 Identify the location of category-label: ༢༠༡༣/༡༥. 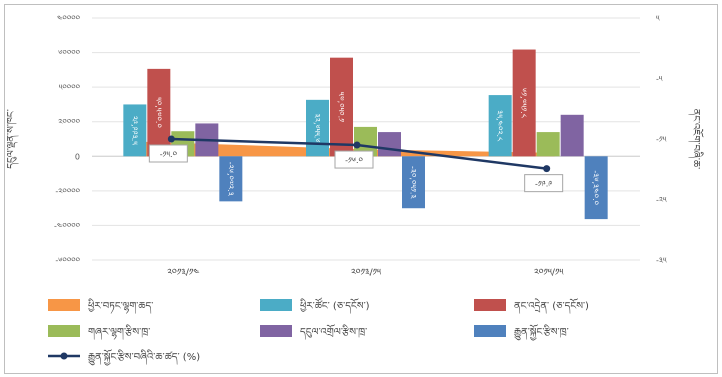
(366, 273).